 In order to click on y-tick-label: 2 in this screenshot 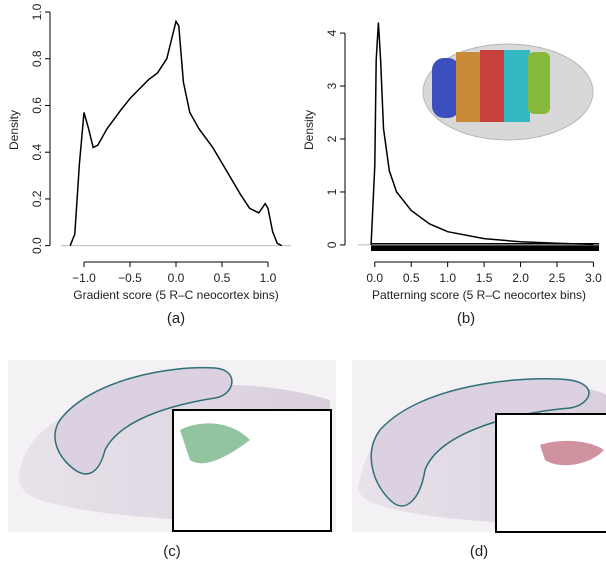, I will do `click(332, 138)`.